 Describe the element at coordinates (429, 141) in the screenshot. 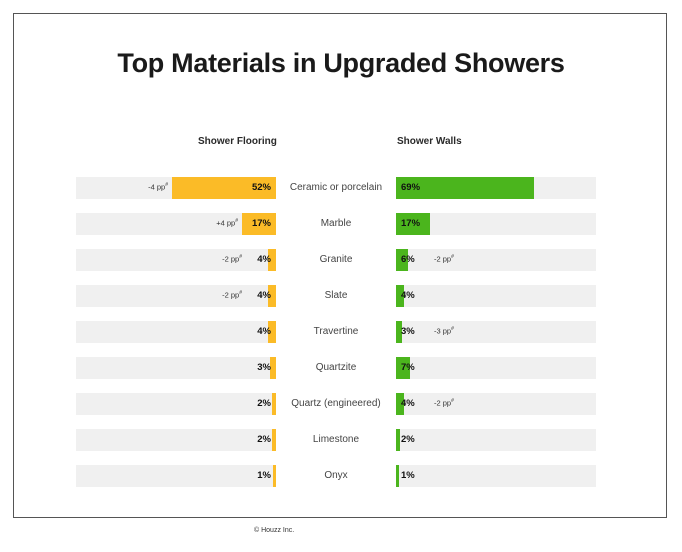

I see `walls-column-header: Shower Walls` at that location.